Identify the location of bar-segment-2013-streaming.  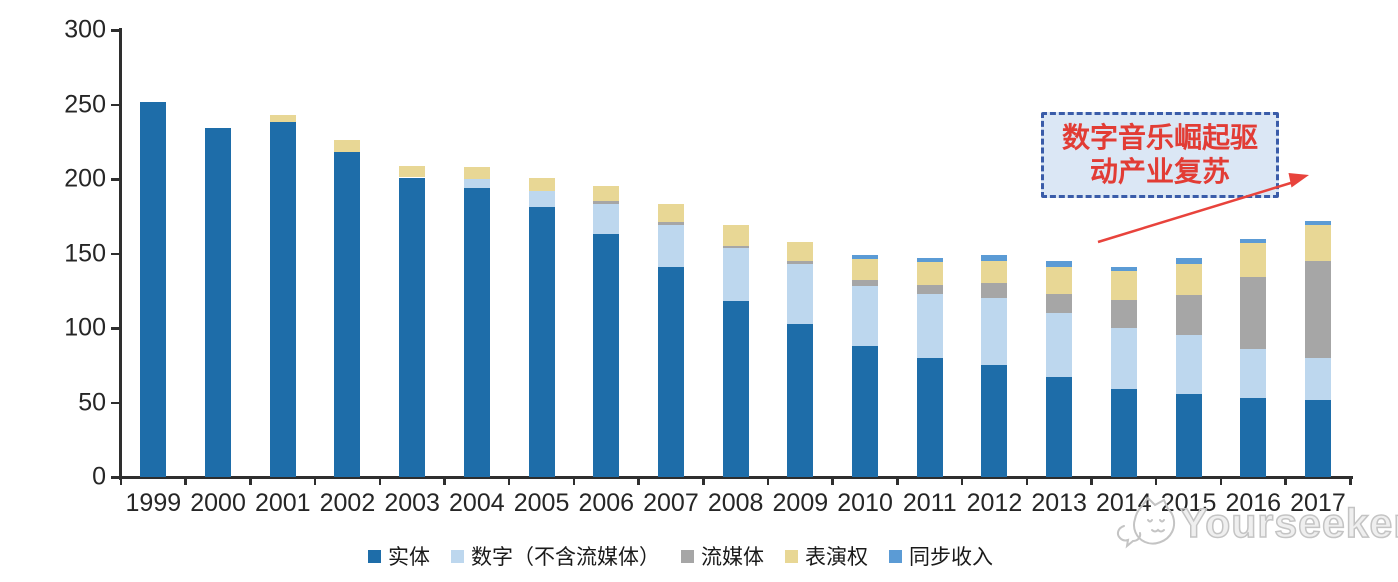
(1059, 303).